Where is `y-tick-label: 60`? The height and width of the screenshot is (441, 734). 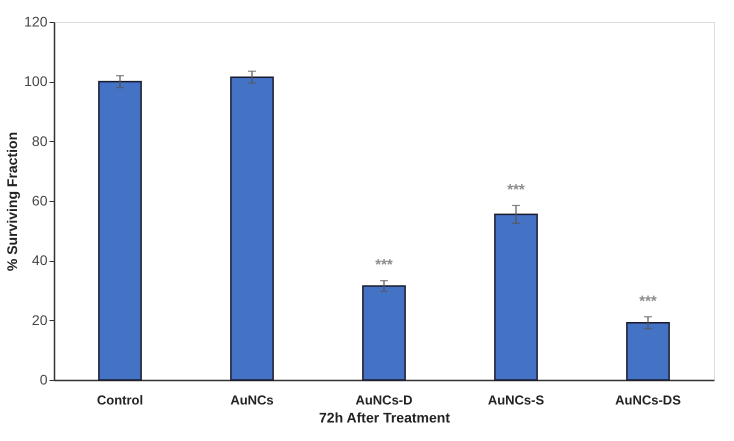
y-tick-label: 60 is located at coordinates (40, 200).